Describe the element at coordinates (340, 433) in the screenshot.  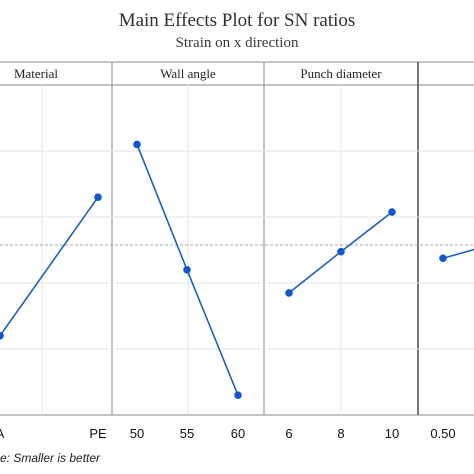
I see `tick-label-punch-diameter-2: 8` at that location.